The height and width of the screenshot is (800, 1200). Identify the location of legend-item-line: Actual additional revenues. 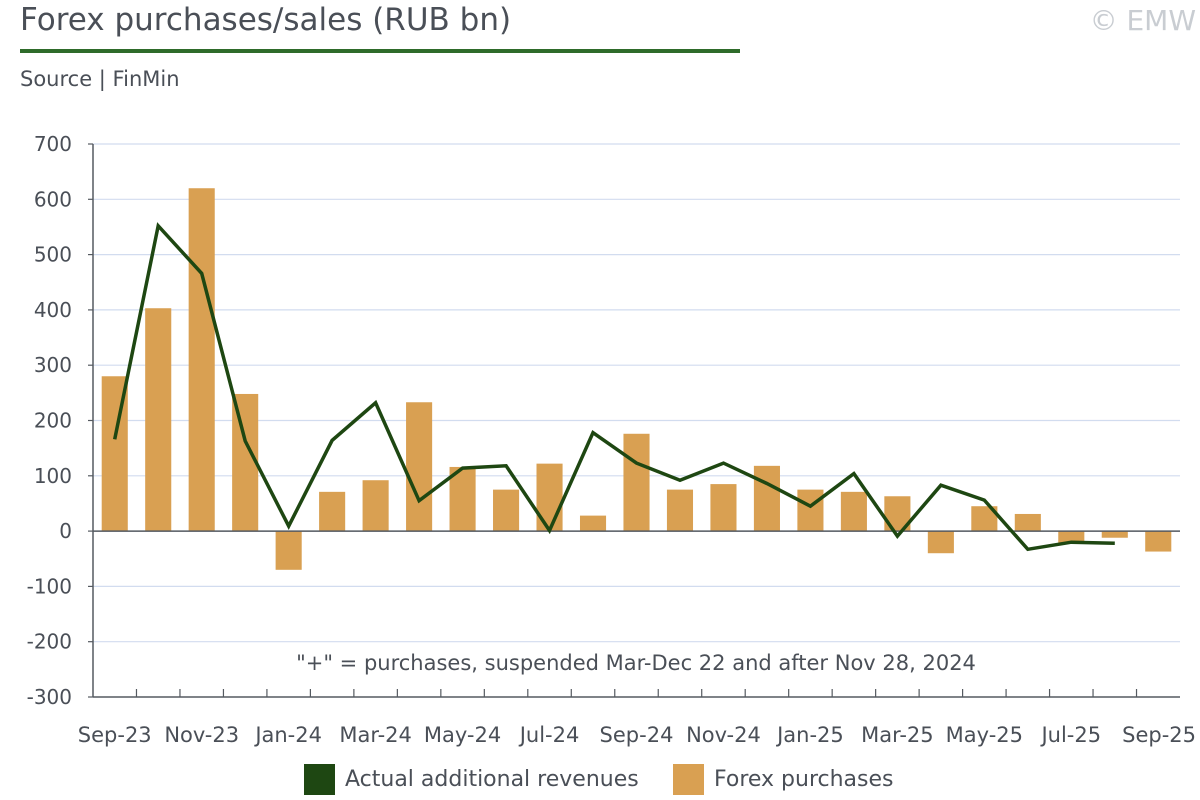
(471, 779).